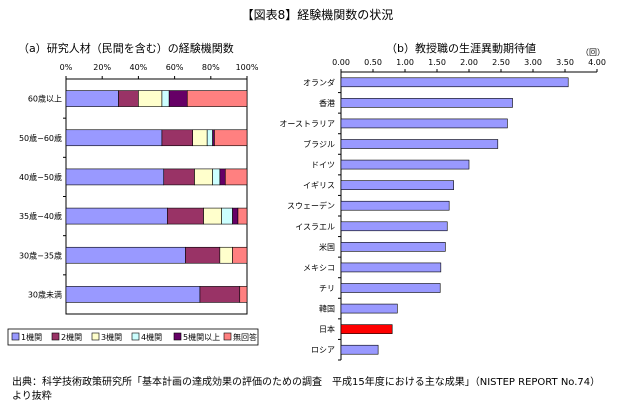  What do you see at coordinates (126, 48) in the screenshot?
I see `left-chart-title: （a）研究人材（民間を含む）の経験機関数` at bounding box center [126, 48].